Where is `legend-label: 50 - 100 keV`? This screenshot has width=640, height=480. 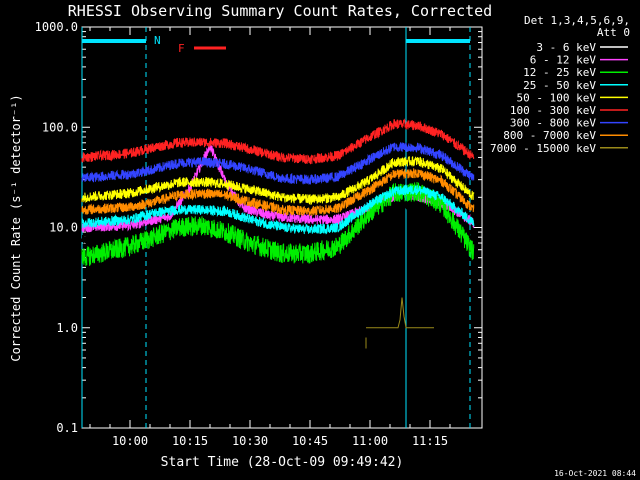 legend-label: 50 - 100 keV is located at coordinates (557, 97).